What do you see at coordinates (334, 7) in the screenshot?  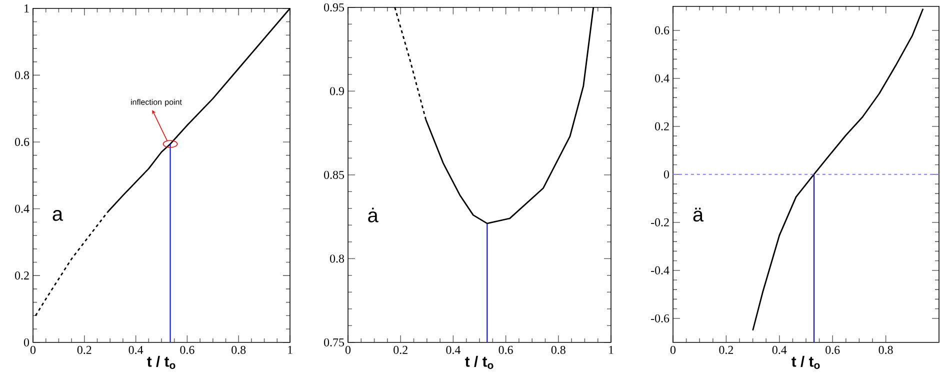 I see `y-tick-label: 0.95` at bounding box center [334, 7].